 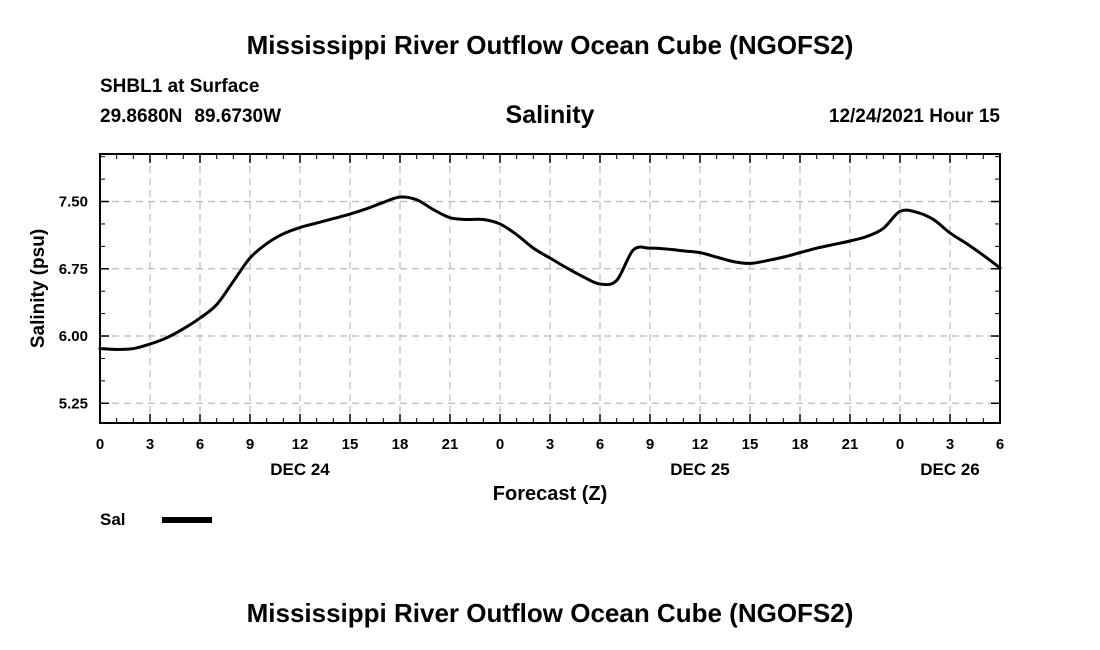 What do you see at coordinates (950, 469) in the screenshot?
I see `x-day-label: DEC 26` at bounding box center [950, 469].